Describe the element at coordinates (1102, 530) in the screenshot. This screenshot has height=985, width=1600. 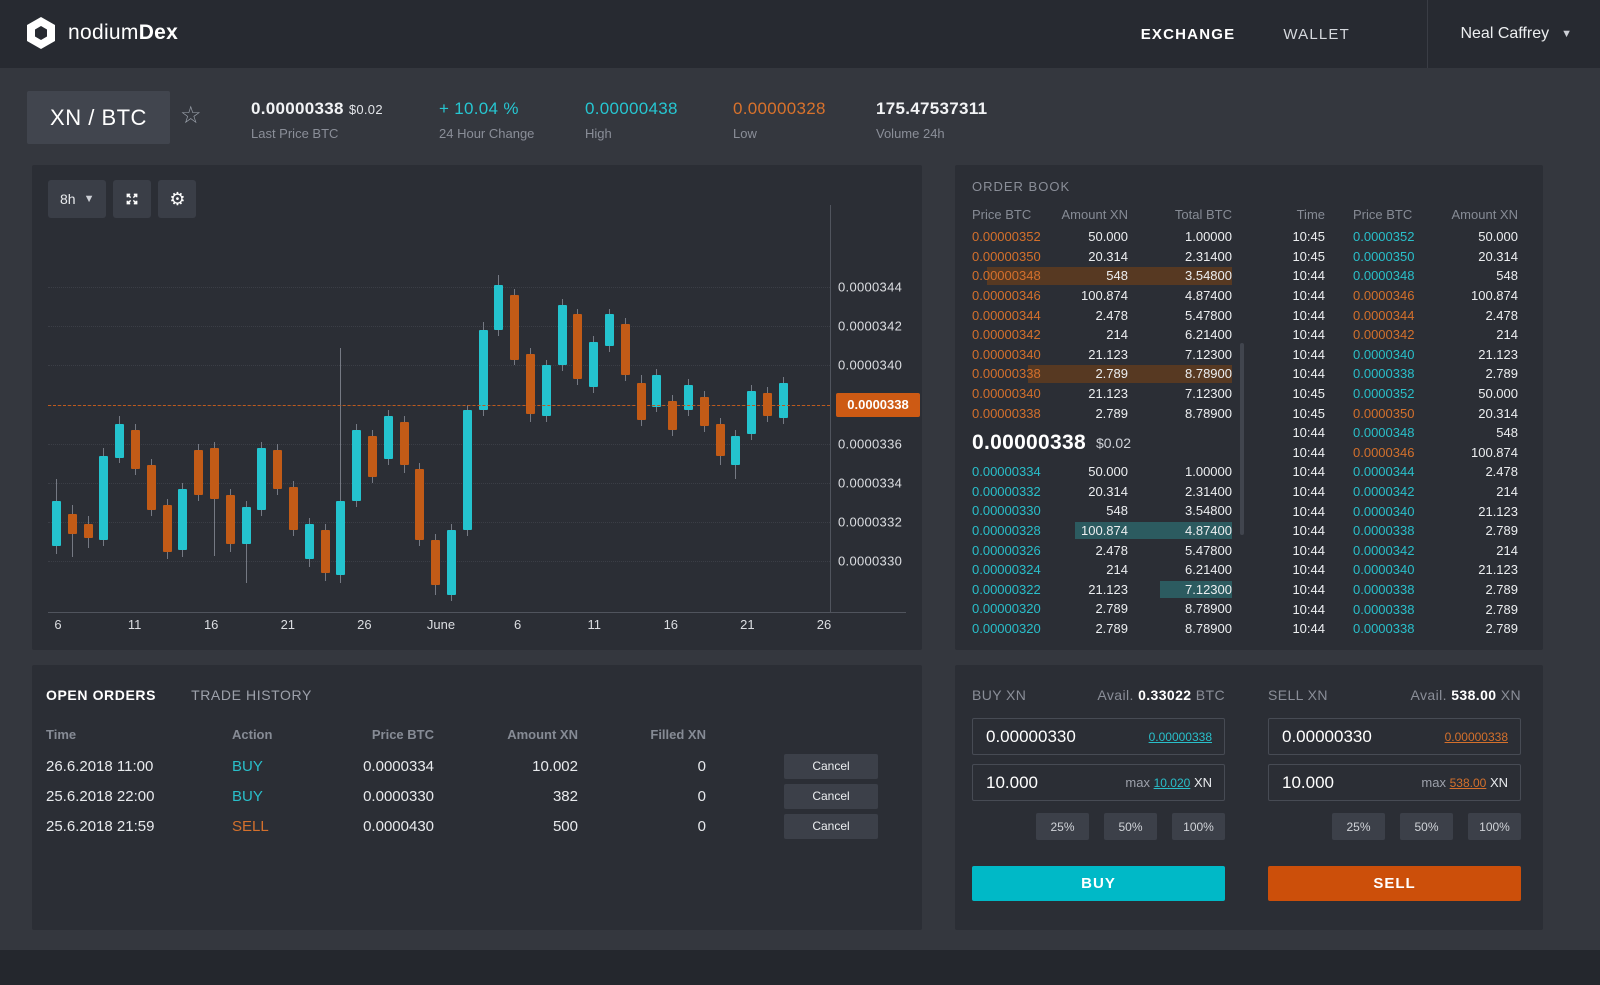
I see `order-book-buy-row: 0.00000328 100.874 4.87400` at that location.